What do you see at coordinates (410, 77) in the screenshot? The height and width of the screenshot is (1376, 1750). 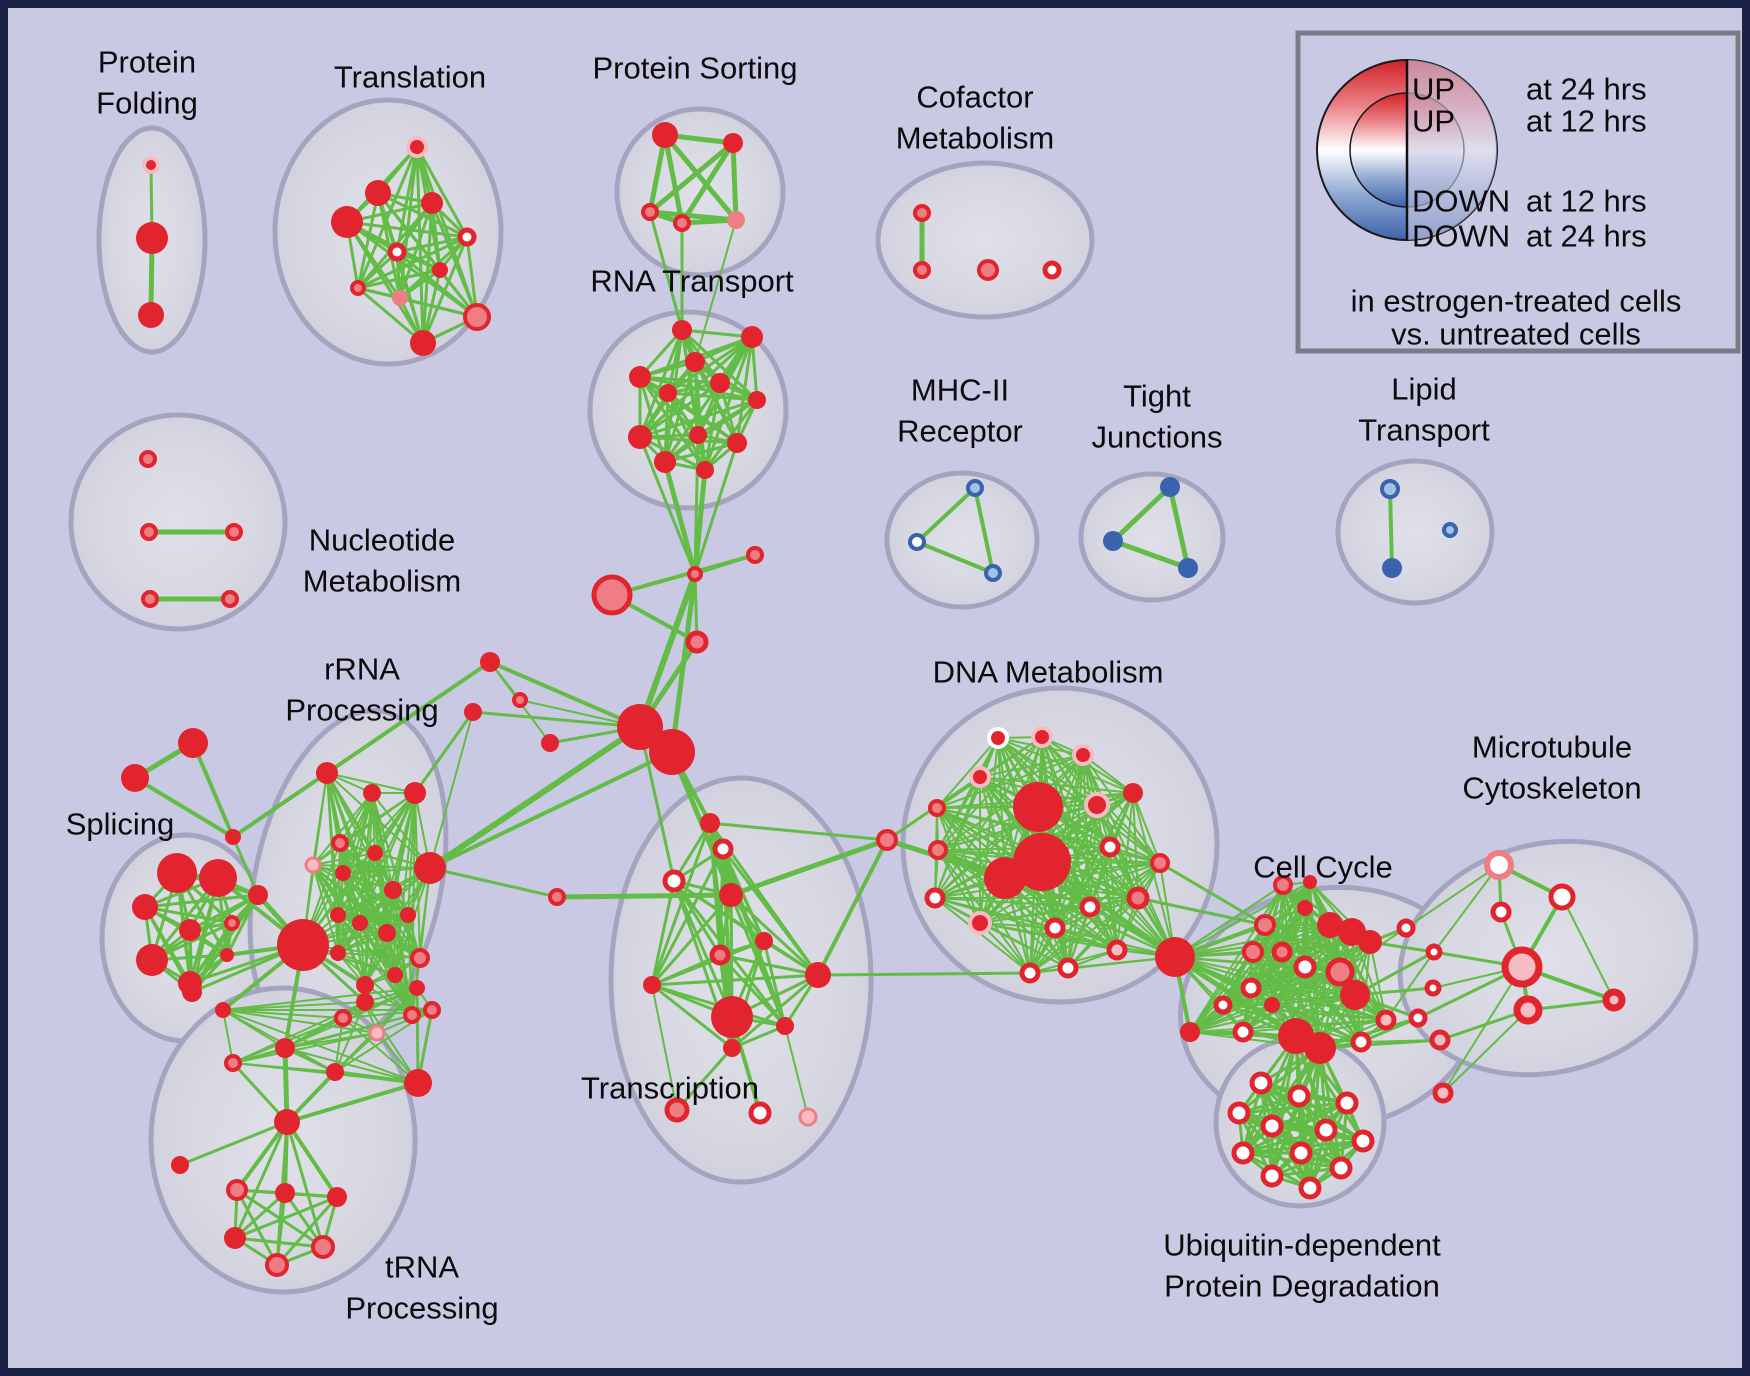 I see `cluster-label-translation: Translation` at bounding box center [410, 77].